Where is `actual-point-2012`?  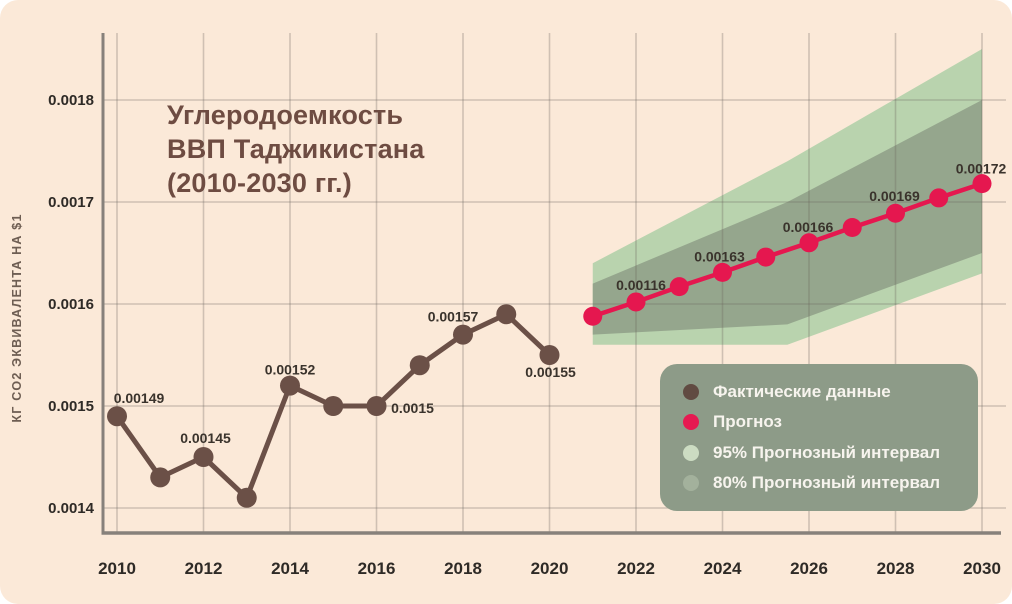
actual-point-2012 is located at coordinates (203, 457).